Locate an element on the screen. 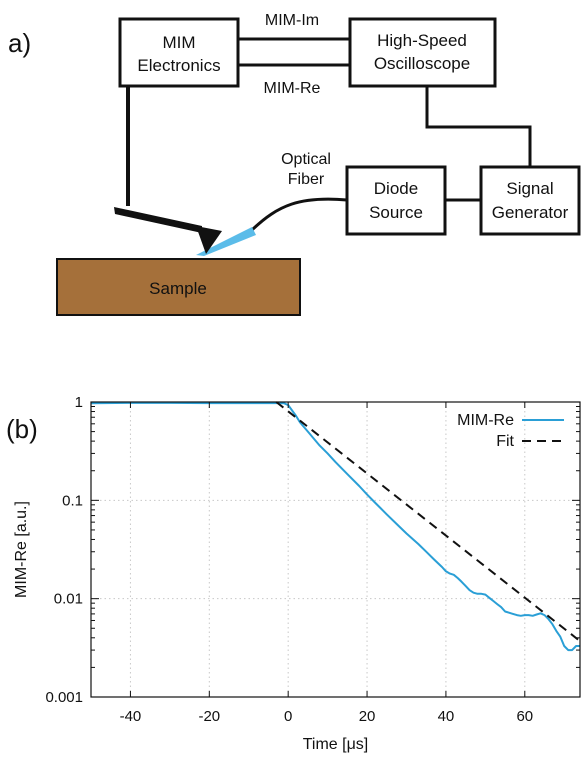  legend: MIM-Re Fit is located at coordinates (510, 431).